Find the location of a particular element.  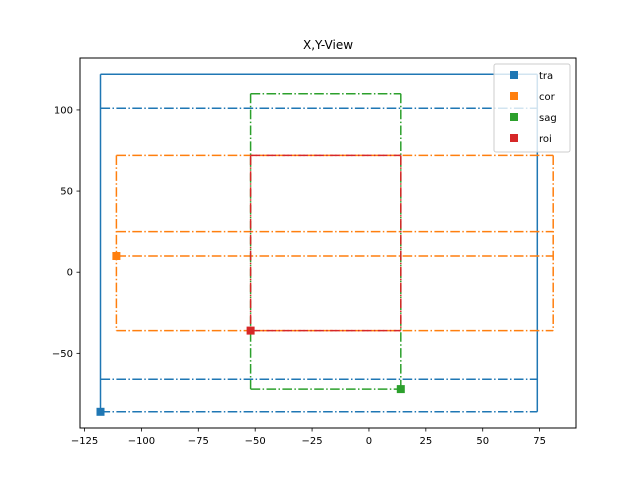

chart-title: X,Y-View is located at coordinates (328, 45).